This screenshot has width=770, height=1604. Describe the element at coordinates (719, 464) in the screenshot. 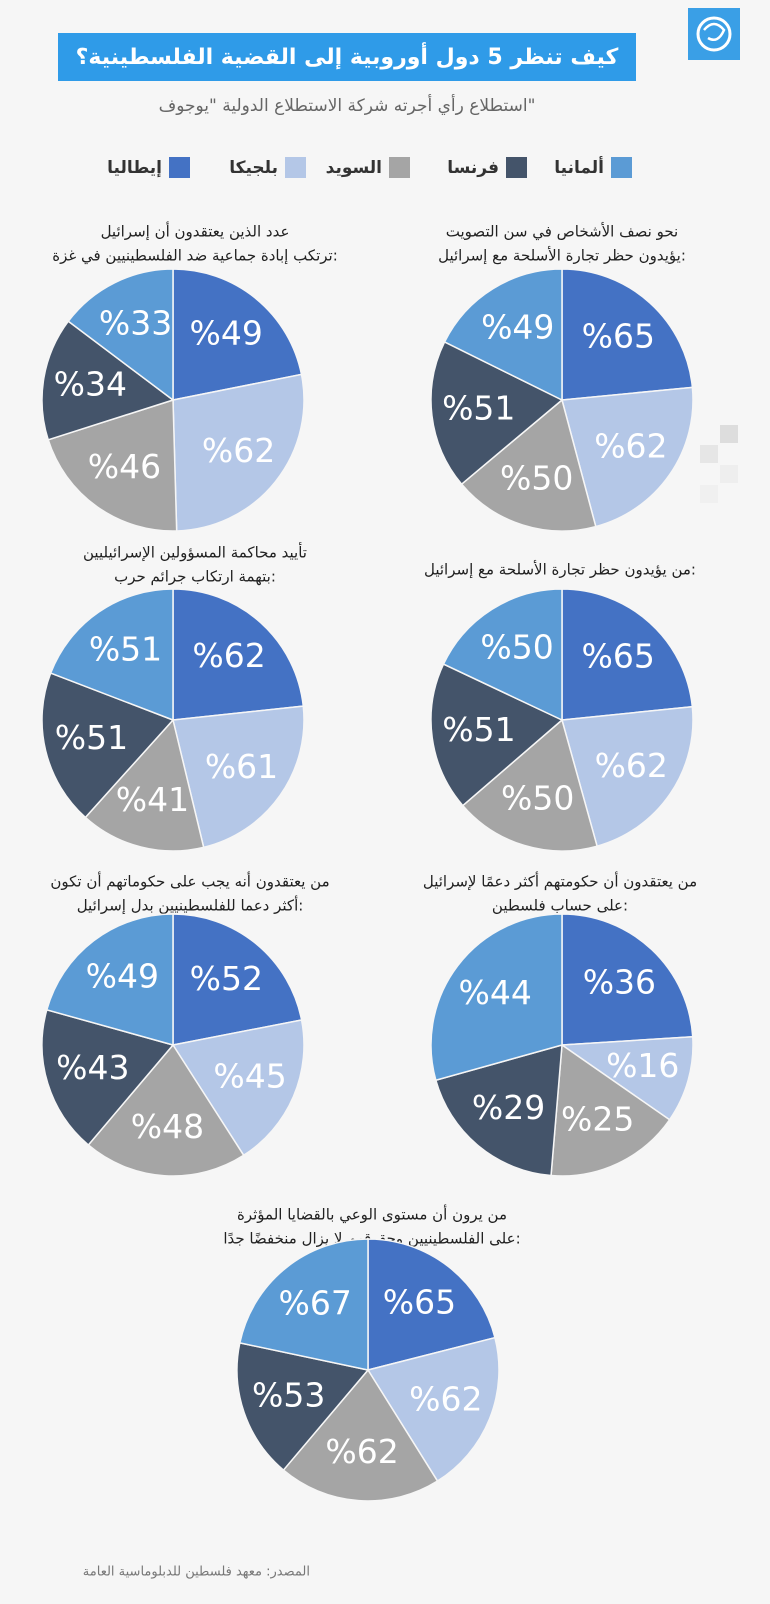

I see `decor` at that location.